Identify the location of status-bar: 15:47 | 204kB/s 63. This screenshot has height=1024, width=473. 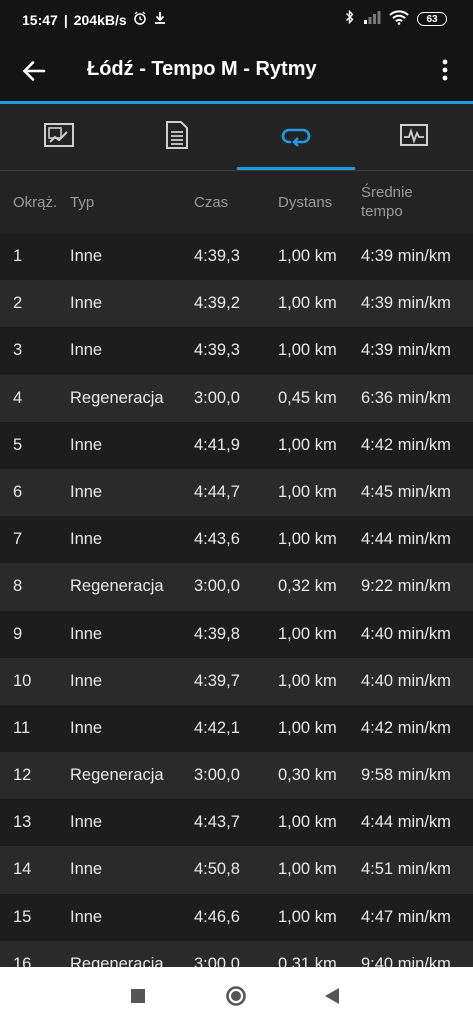
(236, 19).